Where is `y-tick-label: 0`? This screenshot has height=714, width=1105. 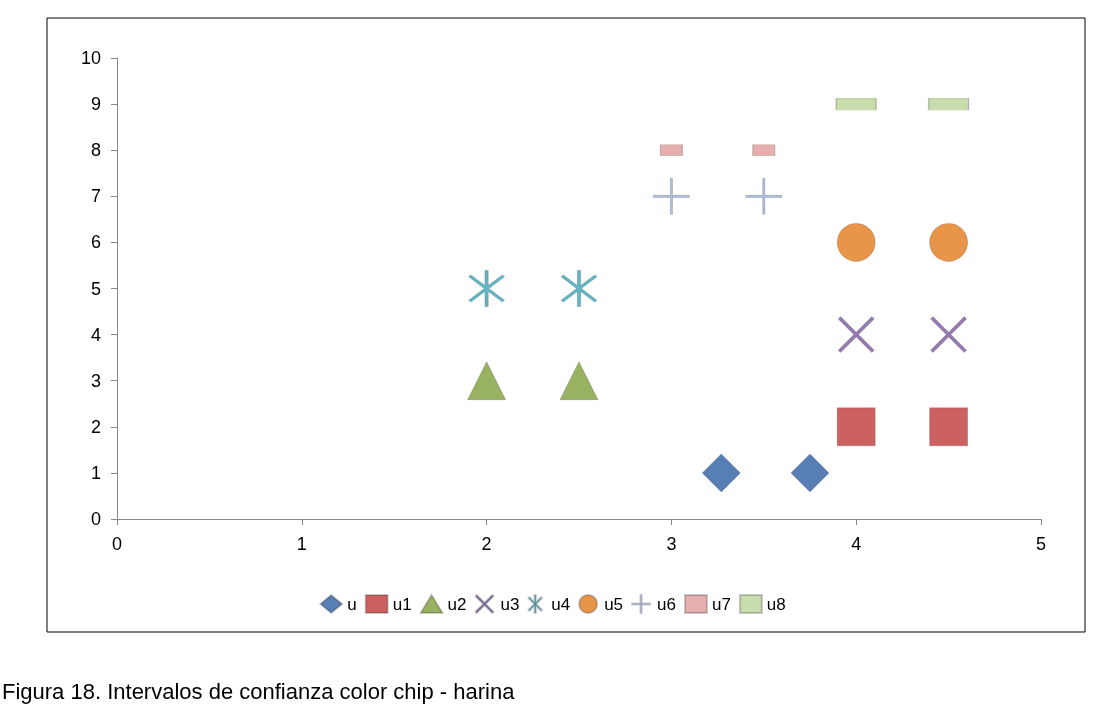
y-tick-label: 0 is located at coordinates (95, 519).